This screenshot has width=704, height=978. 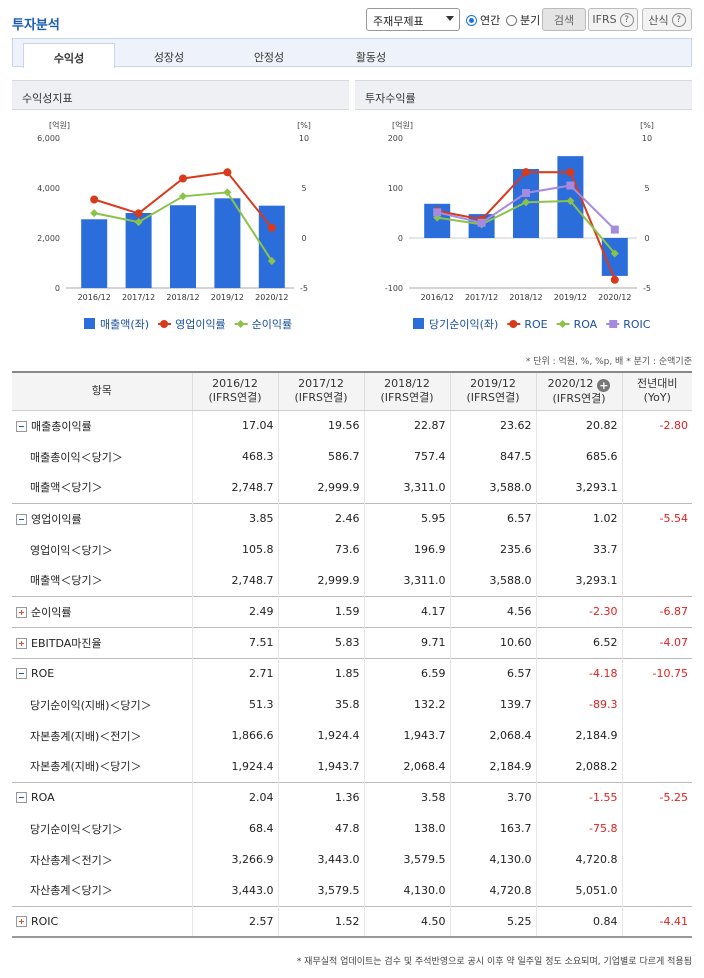 What do you see at coordinates (656, 921) in the screenshot?
I see `cell-yoy: -4.41` at bounding box center [656, 921].